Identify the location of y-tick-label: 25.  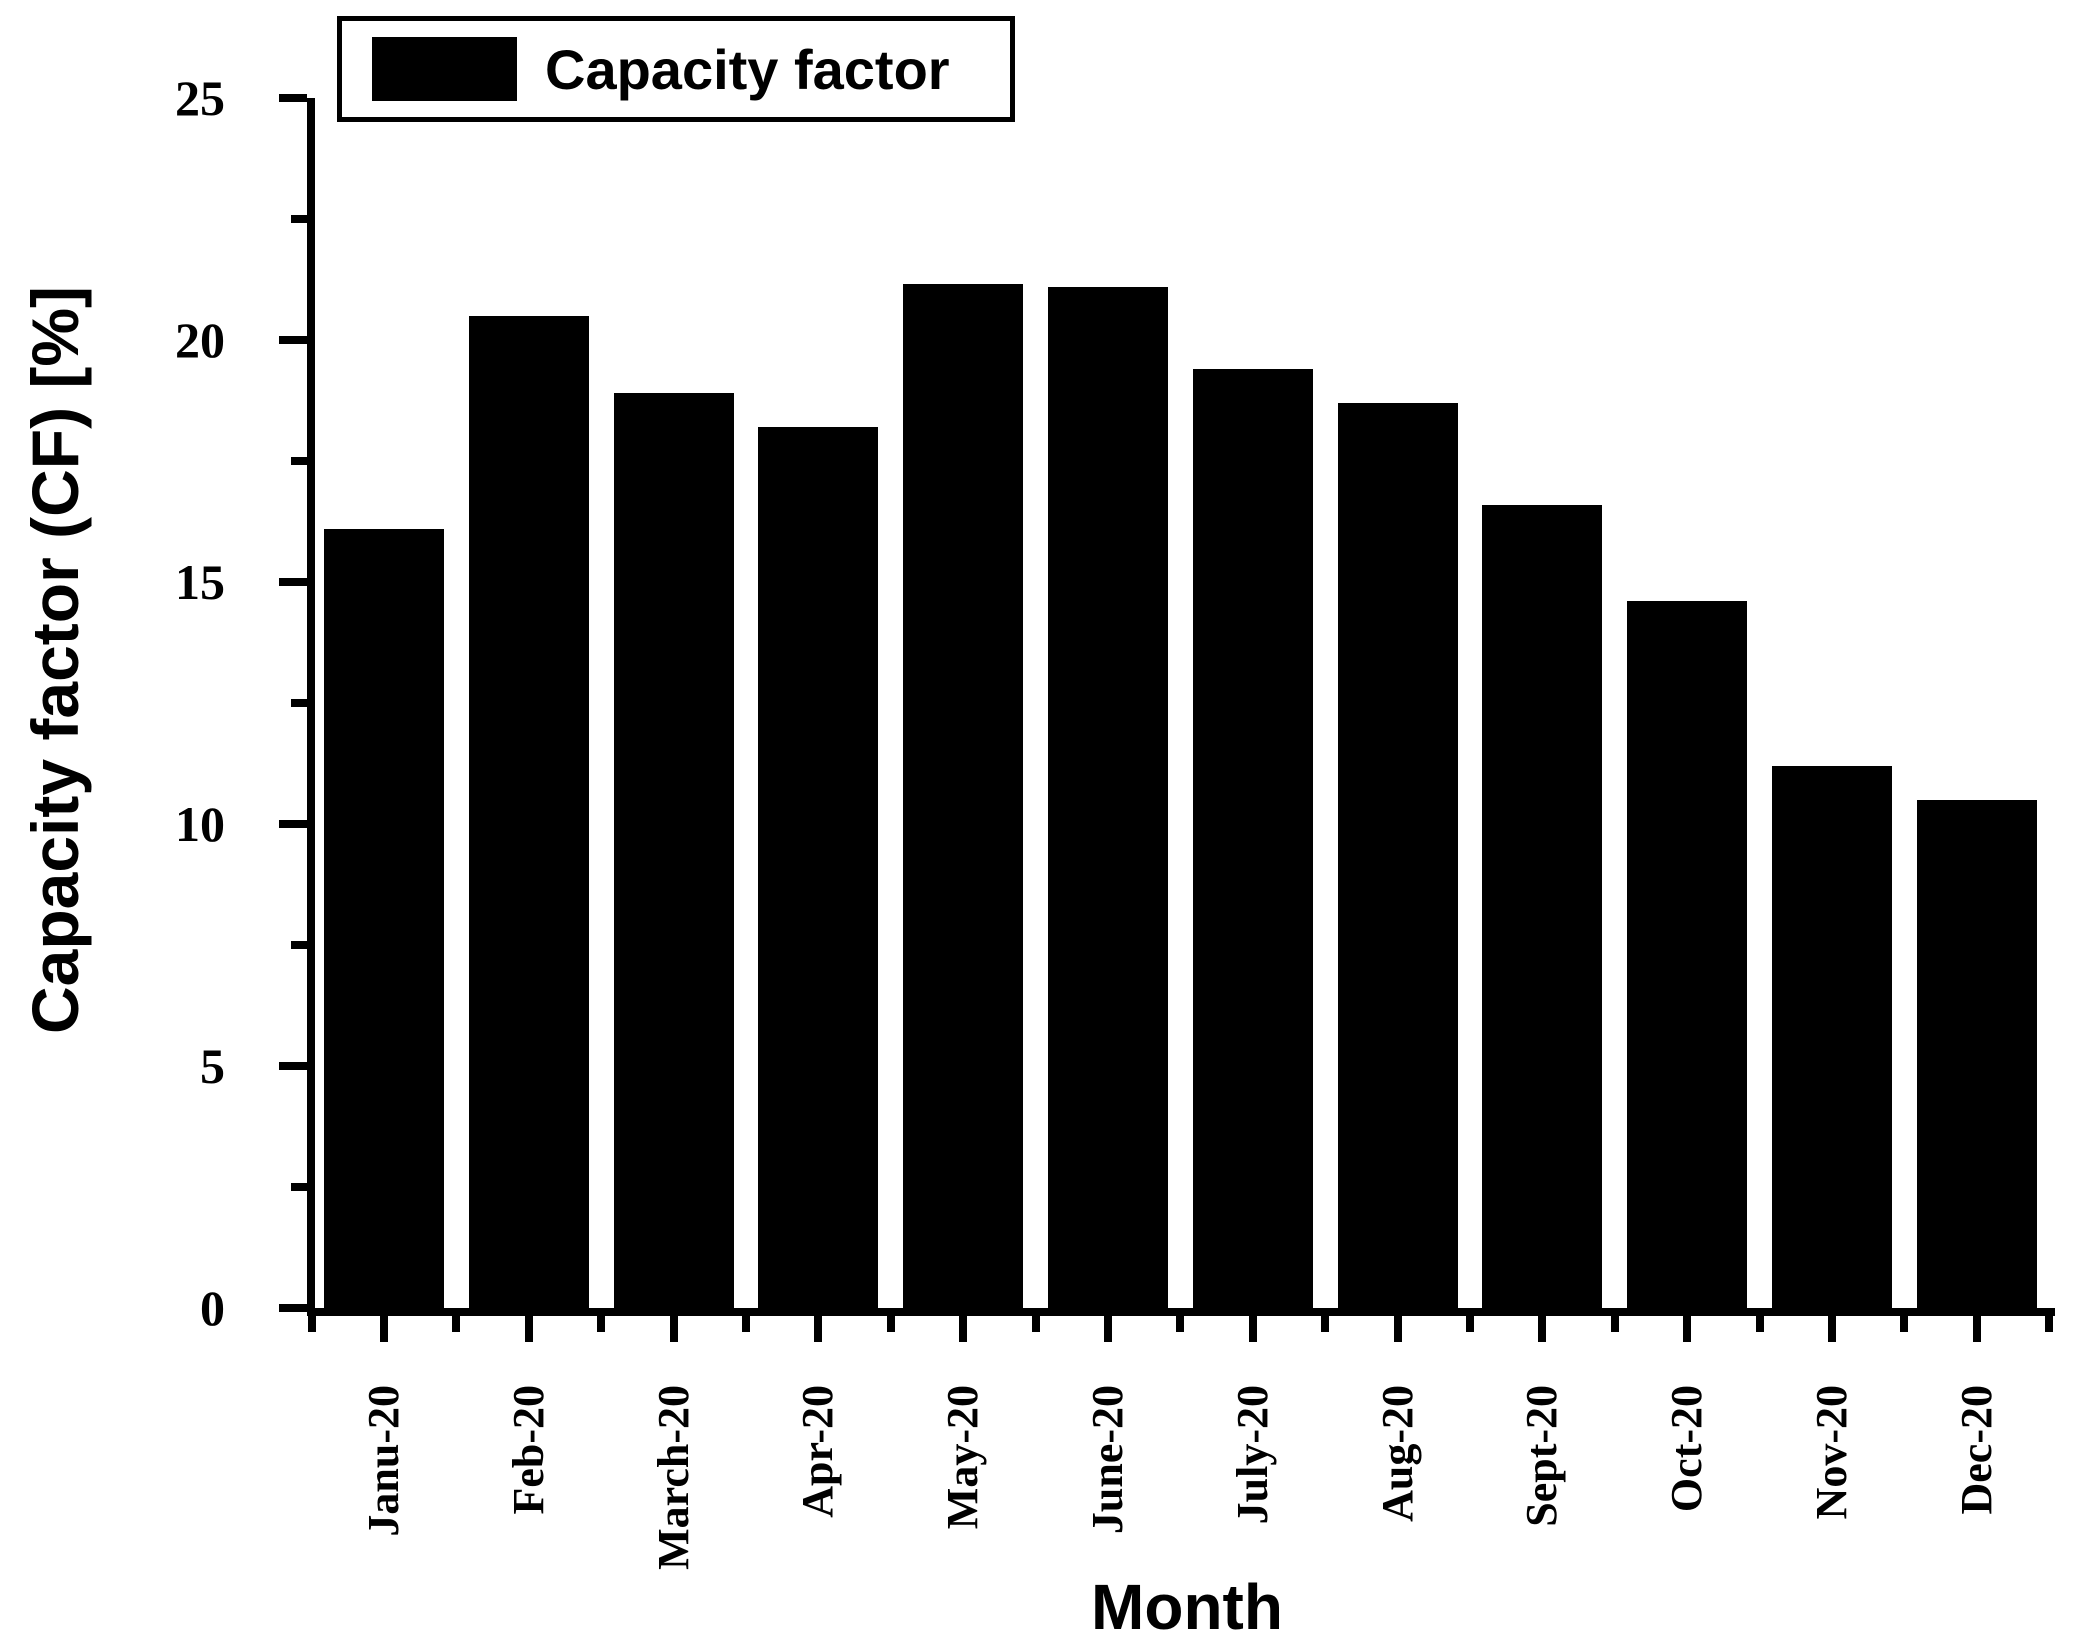
(200, 98).